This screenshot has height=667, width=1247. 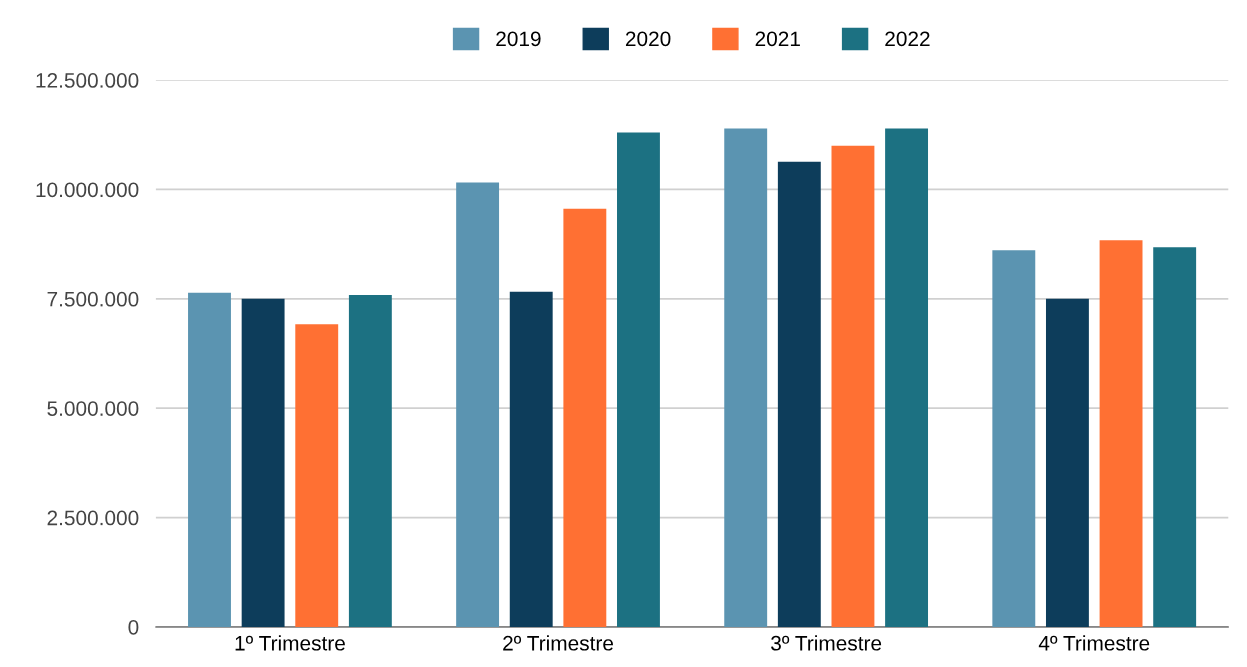 What do you see at coordinates (558, 643) in the screenshot?
I see `x-tick-label: 2º Trimestre` at bounding box center [558, 643].